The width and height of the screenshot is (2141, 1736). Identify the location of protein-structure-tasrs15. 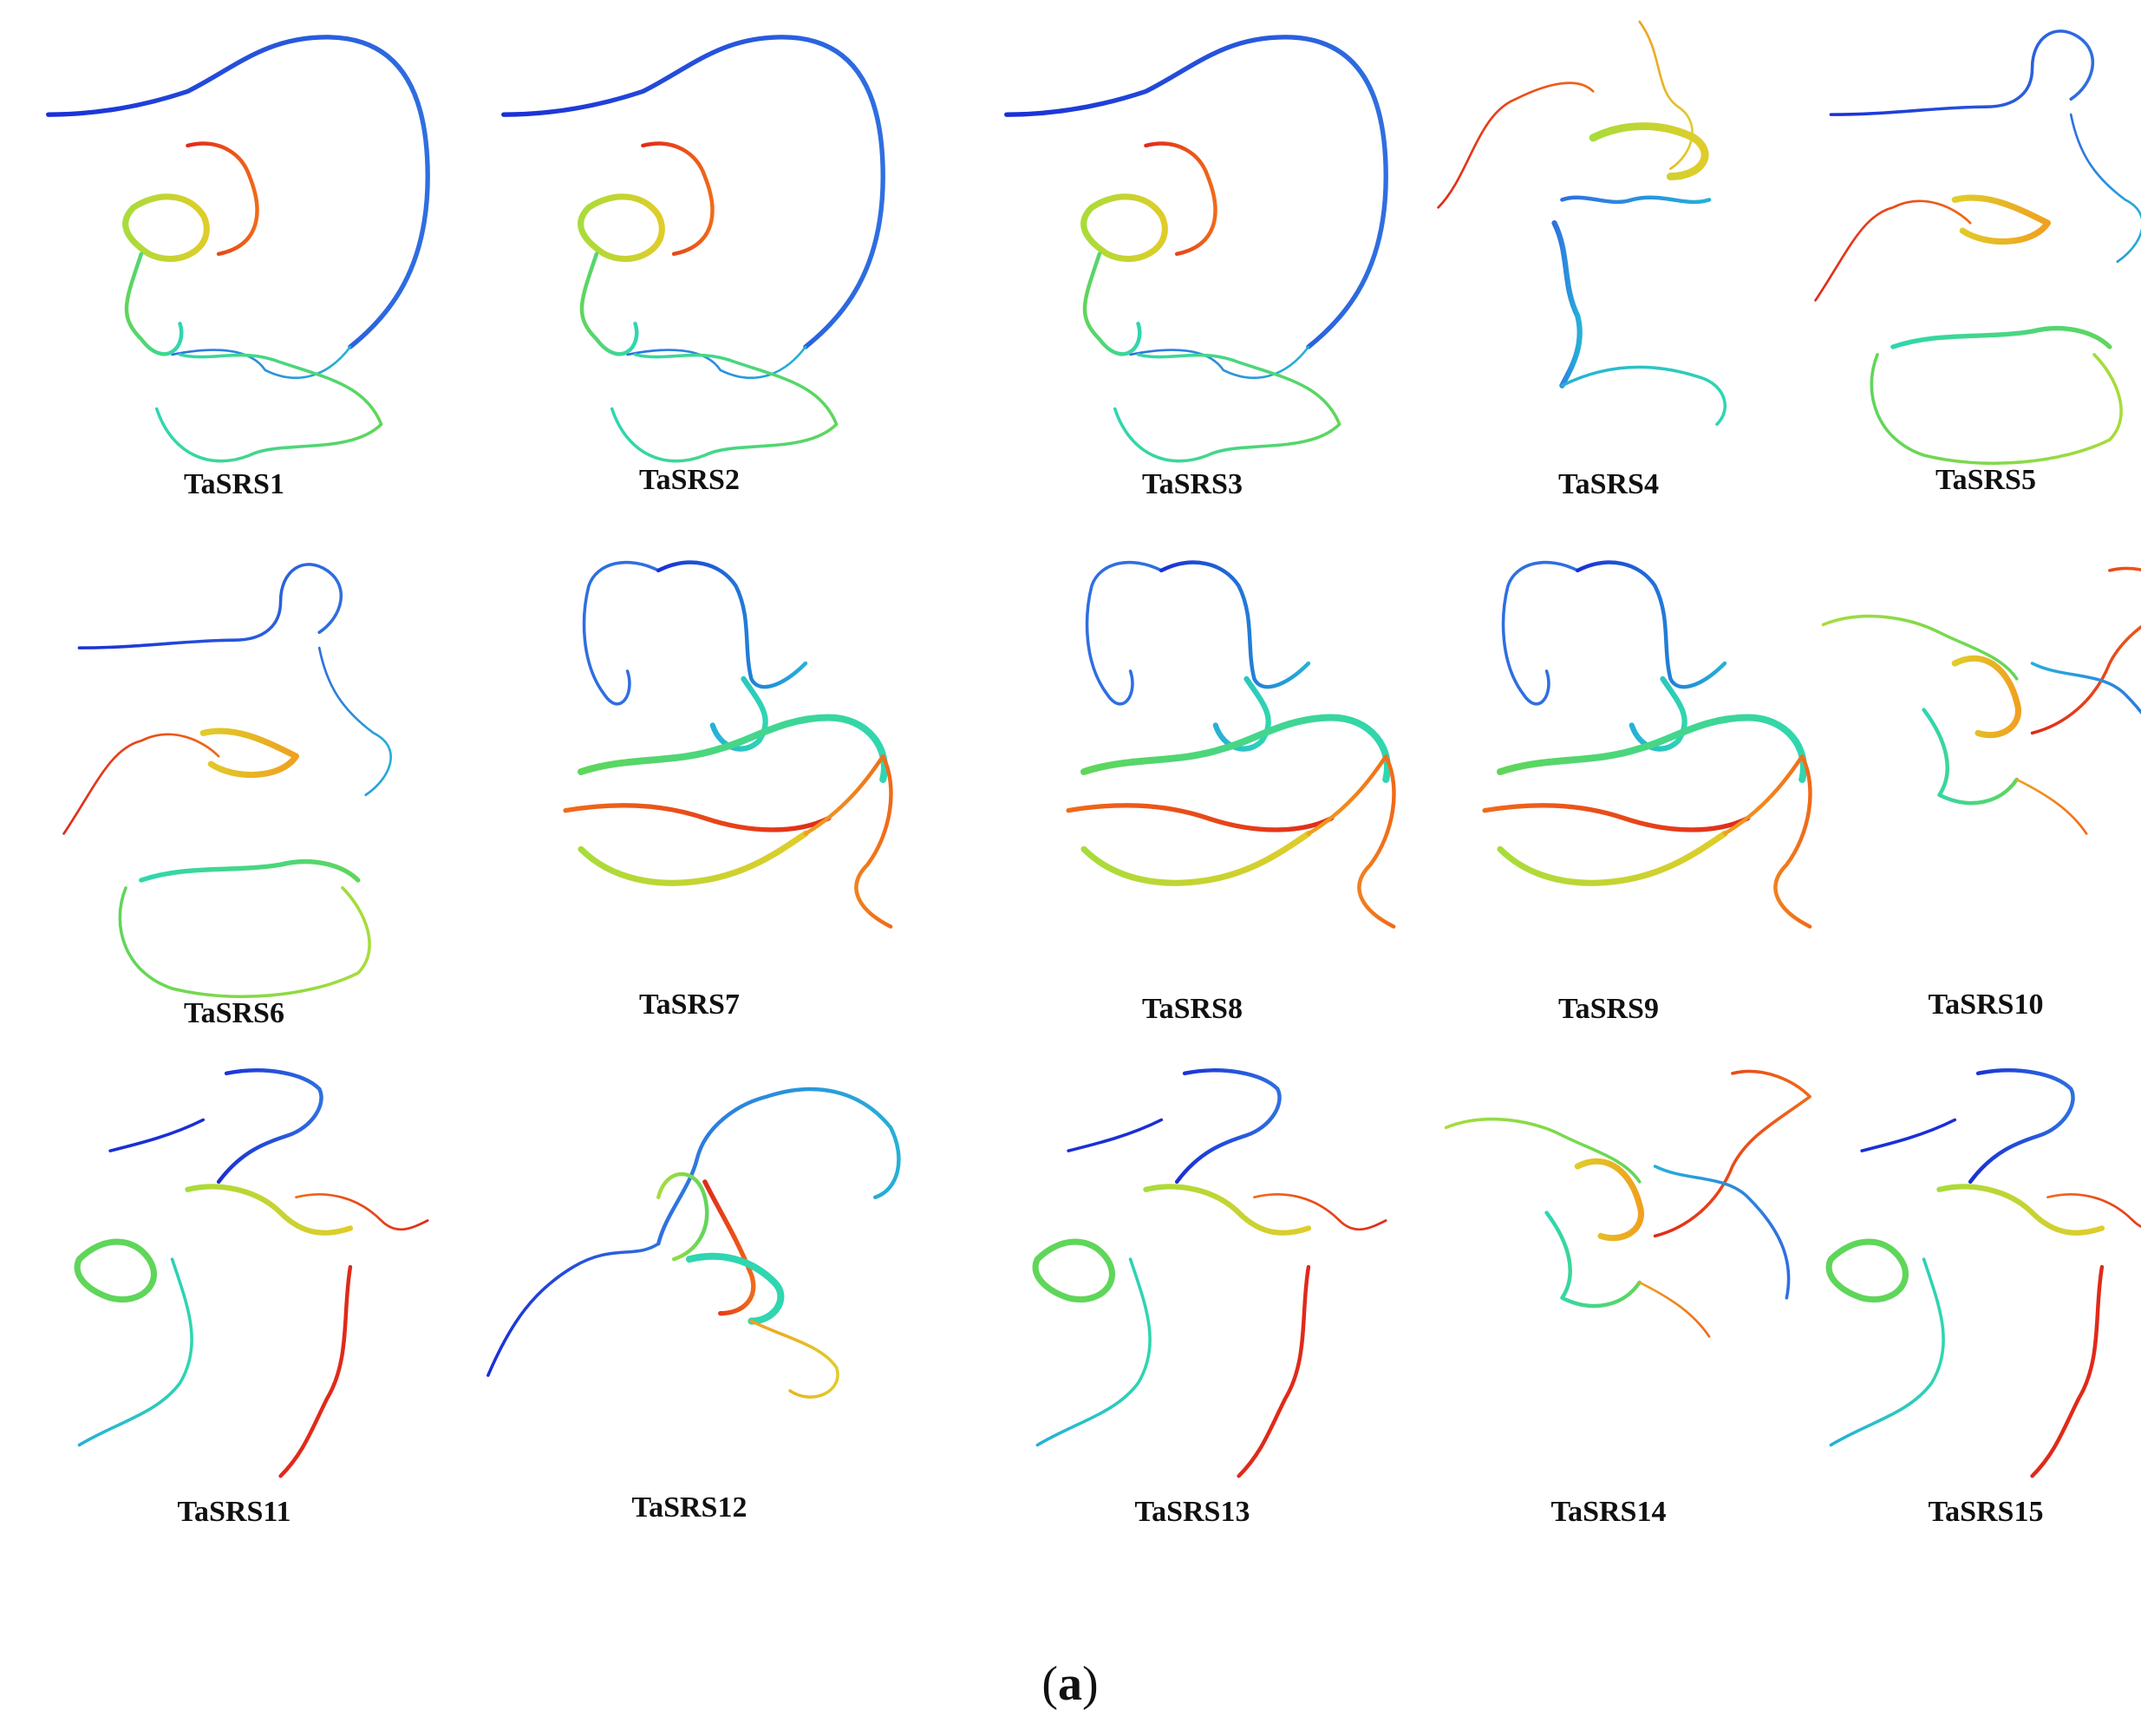
(1983, 1273).